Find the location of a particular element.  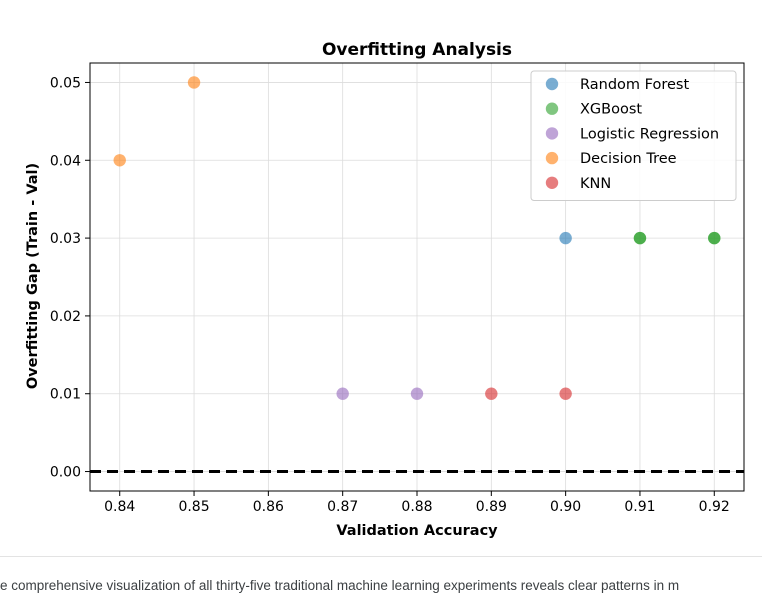

legend-marker-logistic-regression is located at coordinates (552, 133).